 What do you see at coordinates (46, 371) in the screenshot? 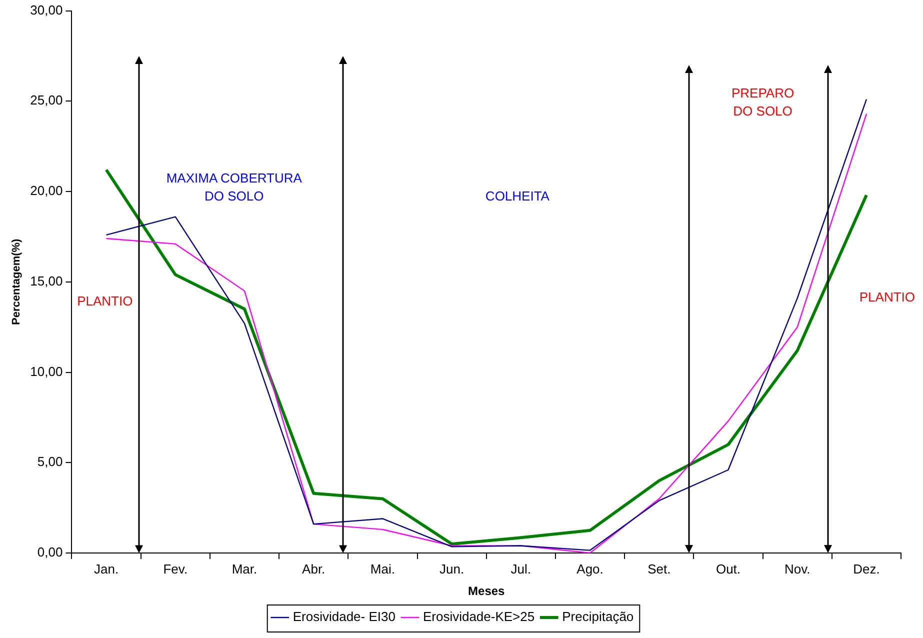
I see `y-tick-label: 10,00` at bounding box center [46, 371].